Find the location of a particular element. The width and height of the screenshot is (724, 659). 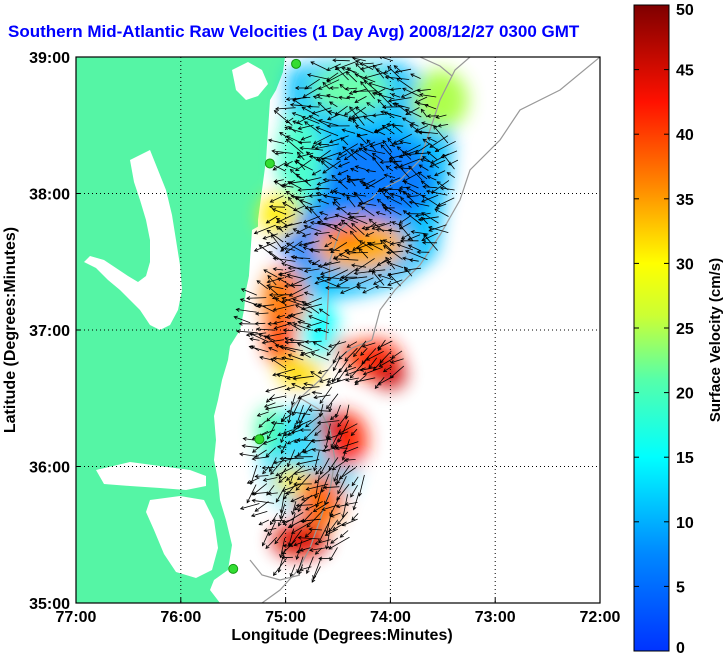

y-tick-label: 39:00 is located at coordinates (49, 58).